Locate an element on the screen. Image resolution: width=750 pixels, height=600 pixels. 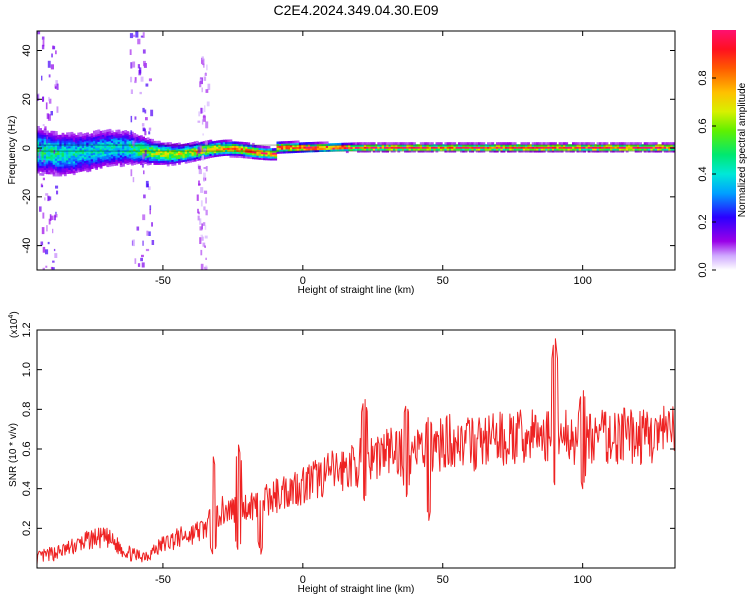
figure-title: C2E4.2024.349.04.30.E09 is located at coordinates (355, 10).